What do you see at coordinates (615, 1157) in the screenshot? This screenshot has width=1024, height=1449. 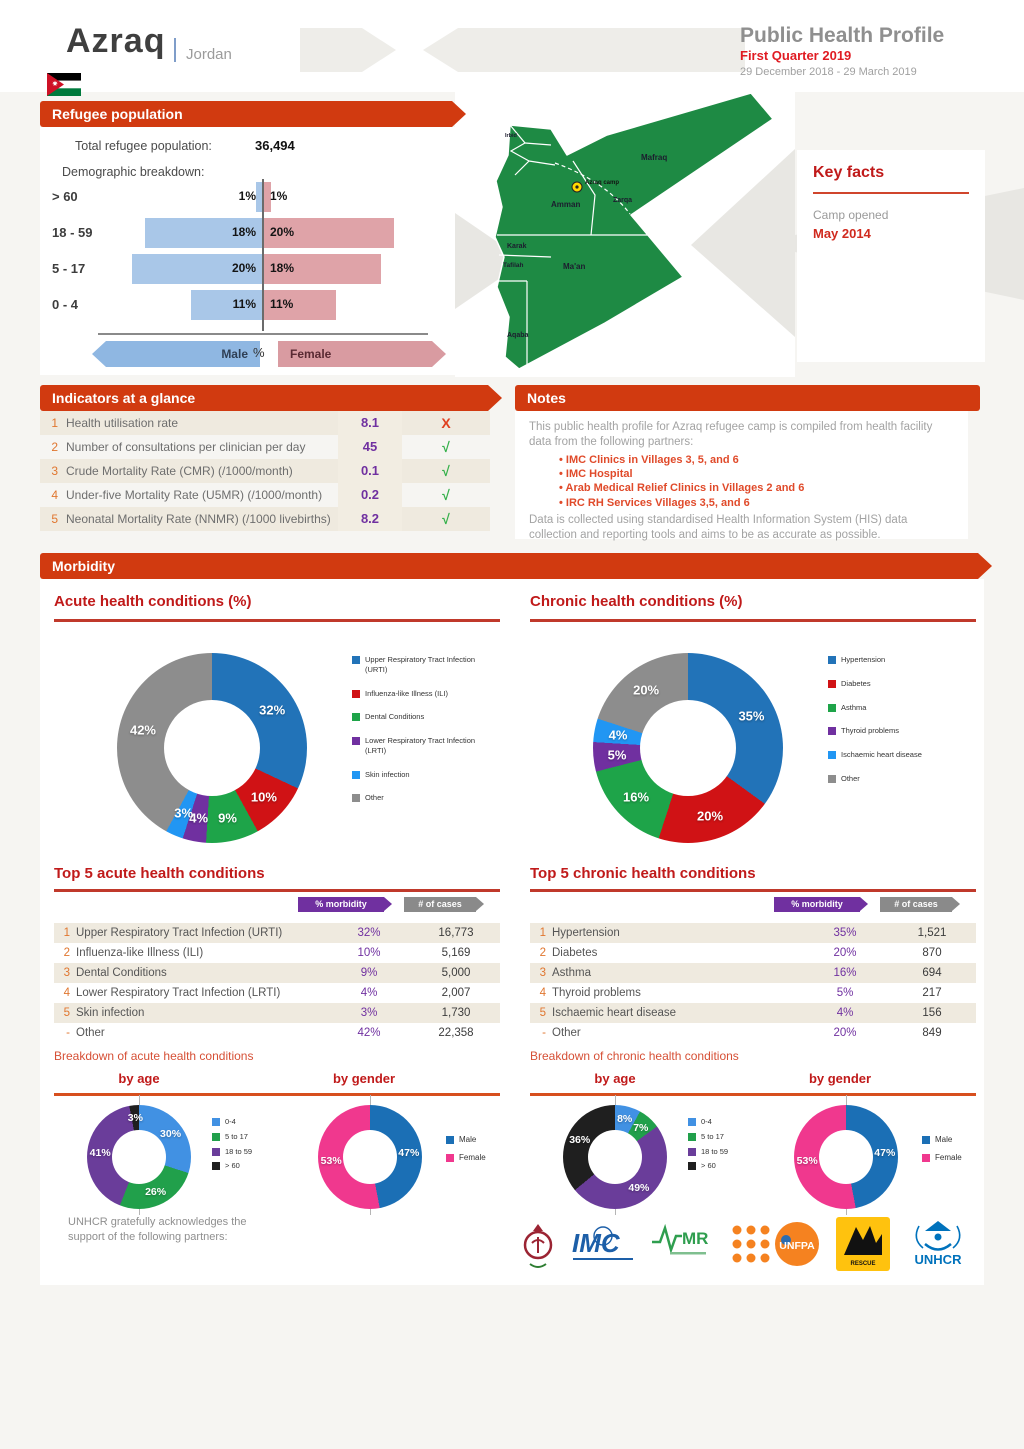 I see `chronic-by-age-donut: 8% 7% 49% 36%` at bounding box center [615, 1157].